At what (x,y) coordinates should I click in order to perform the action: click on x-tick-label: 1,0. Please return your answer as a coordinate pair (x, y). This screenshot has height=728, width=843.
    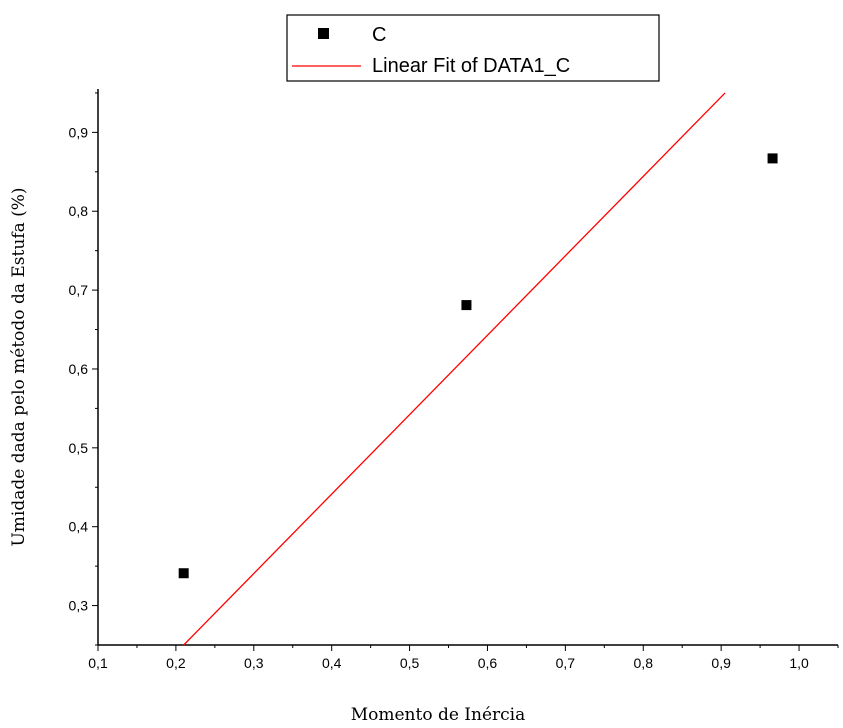
    Looking at the image, I should click on (799, 663).